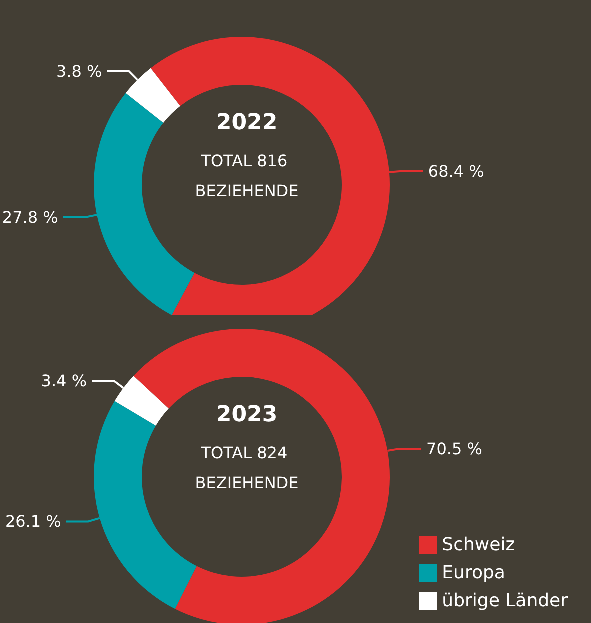 The width and height of the screenshot is (591, 623). Describe the element at coordinates (33, 522) in the screenshot. I see `data-label: 26.1 %` at that location.